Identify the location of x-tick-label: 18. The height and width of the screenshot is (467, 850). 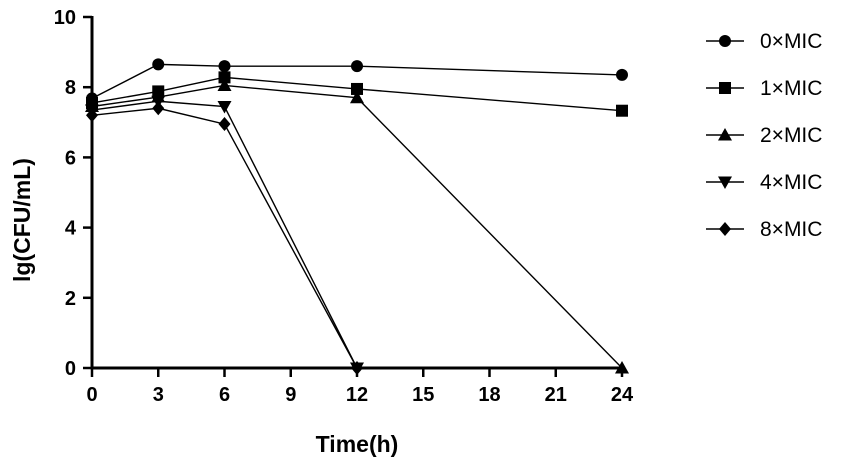
(489, 395).